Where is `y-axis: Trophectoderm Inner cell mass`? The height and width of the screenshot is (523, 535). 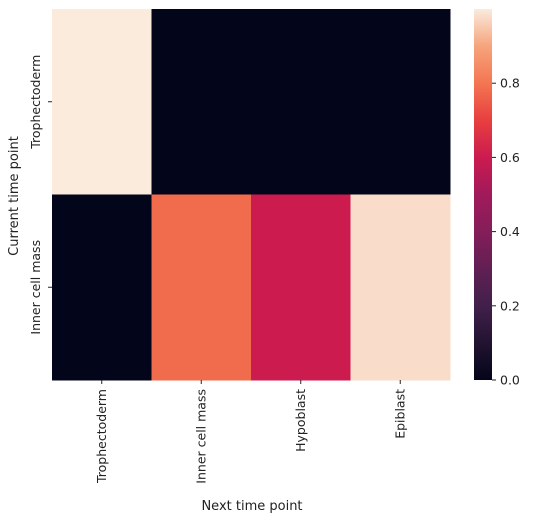 y-axis: Trophectoderm Inner cell mass is located at coordinates (40, 195).